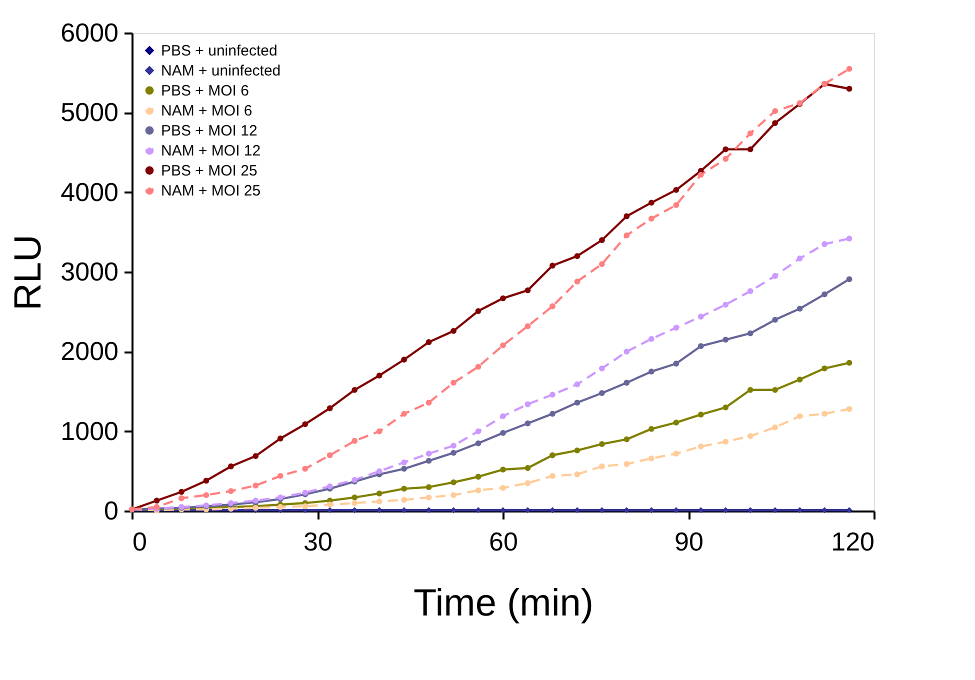 The width and height of the screenshot is (975, 680). What do you see at coordinates (219, 51) in the screenshot?
I see `legend-label: PBS + uninfected` at bounding box center [219, 51].